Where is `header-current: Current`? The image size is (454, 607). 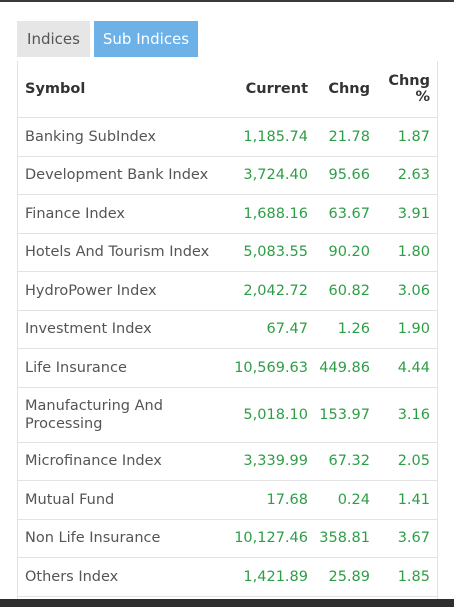
header-current: Current is located at coordinates (269, 89).